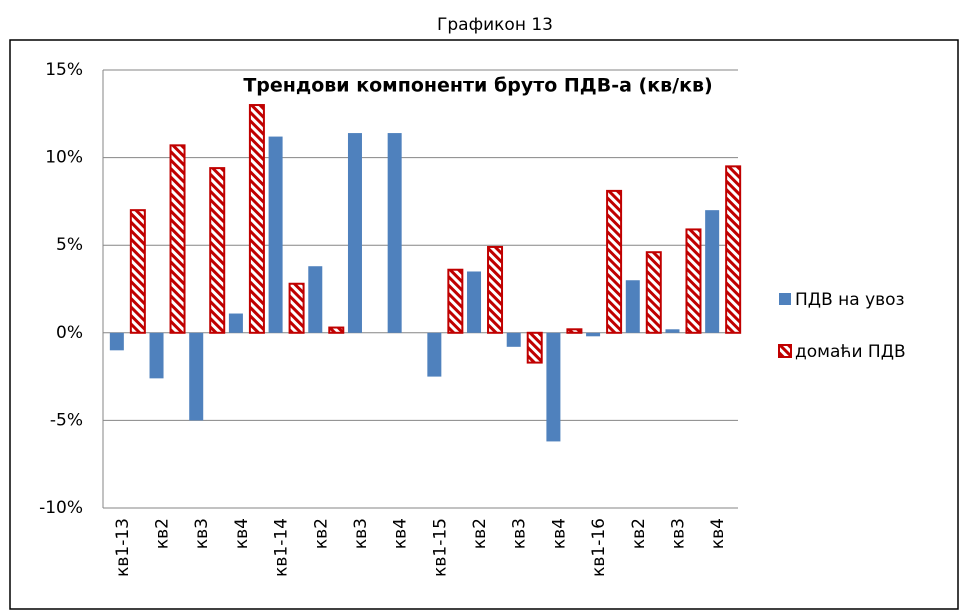 This screenshot has width=961, height=610. Describe the element at coordinates (61, 508) in the screenshot. I see `y-tick-label: -10%` at that location.